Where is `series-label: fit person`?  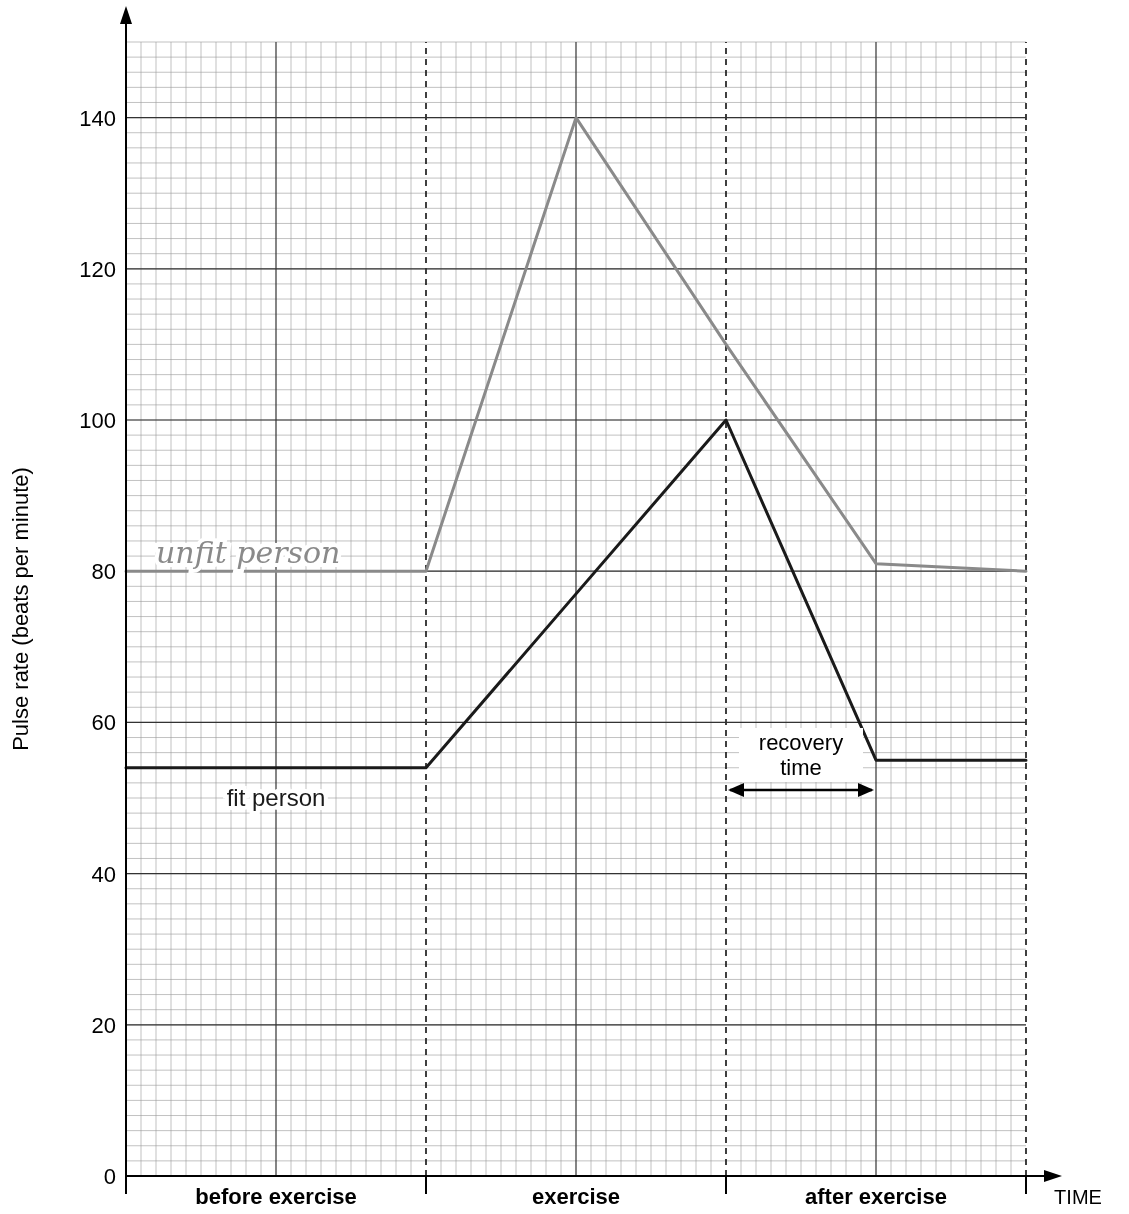
series-label: fit person is located at coordinates (276, 797).